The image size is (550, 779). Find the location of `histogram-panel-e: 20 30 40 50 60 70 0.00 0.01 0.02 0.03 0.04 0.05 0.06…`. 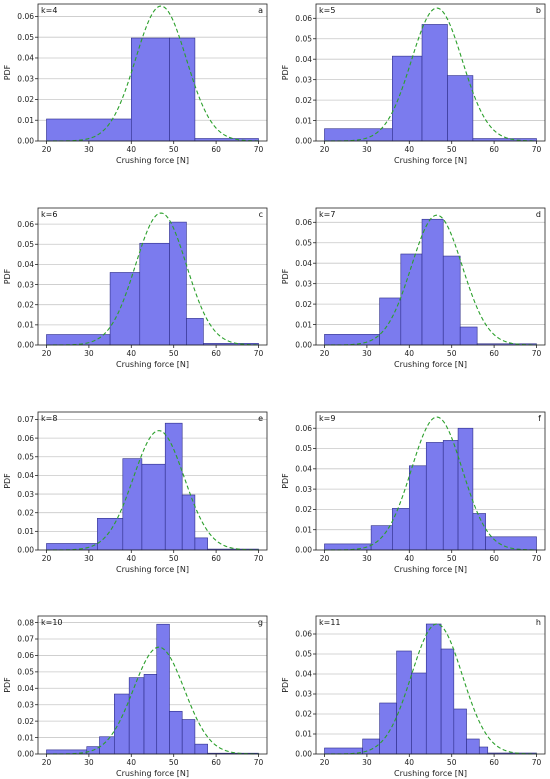

histogram-panel-e: 20 30 40 50 60 70 0.00 0.01 0.02 0.03 0.04 0.05 0.06… is located at coordinates (135, 492).